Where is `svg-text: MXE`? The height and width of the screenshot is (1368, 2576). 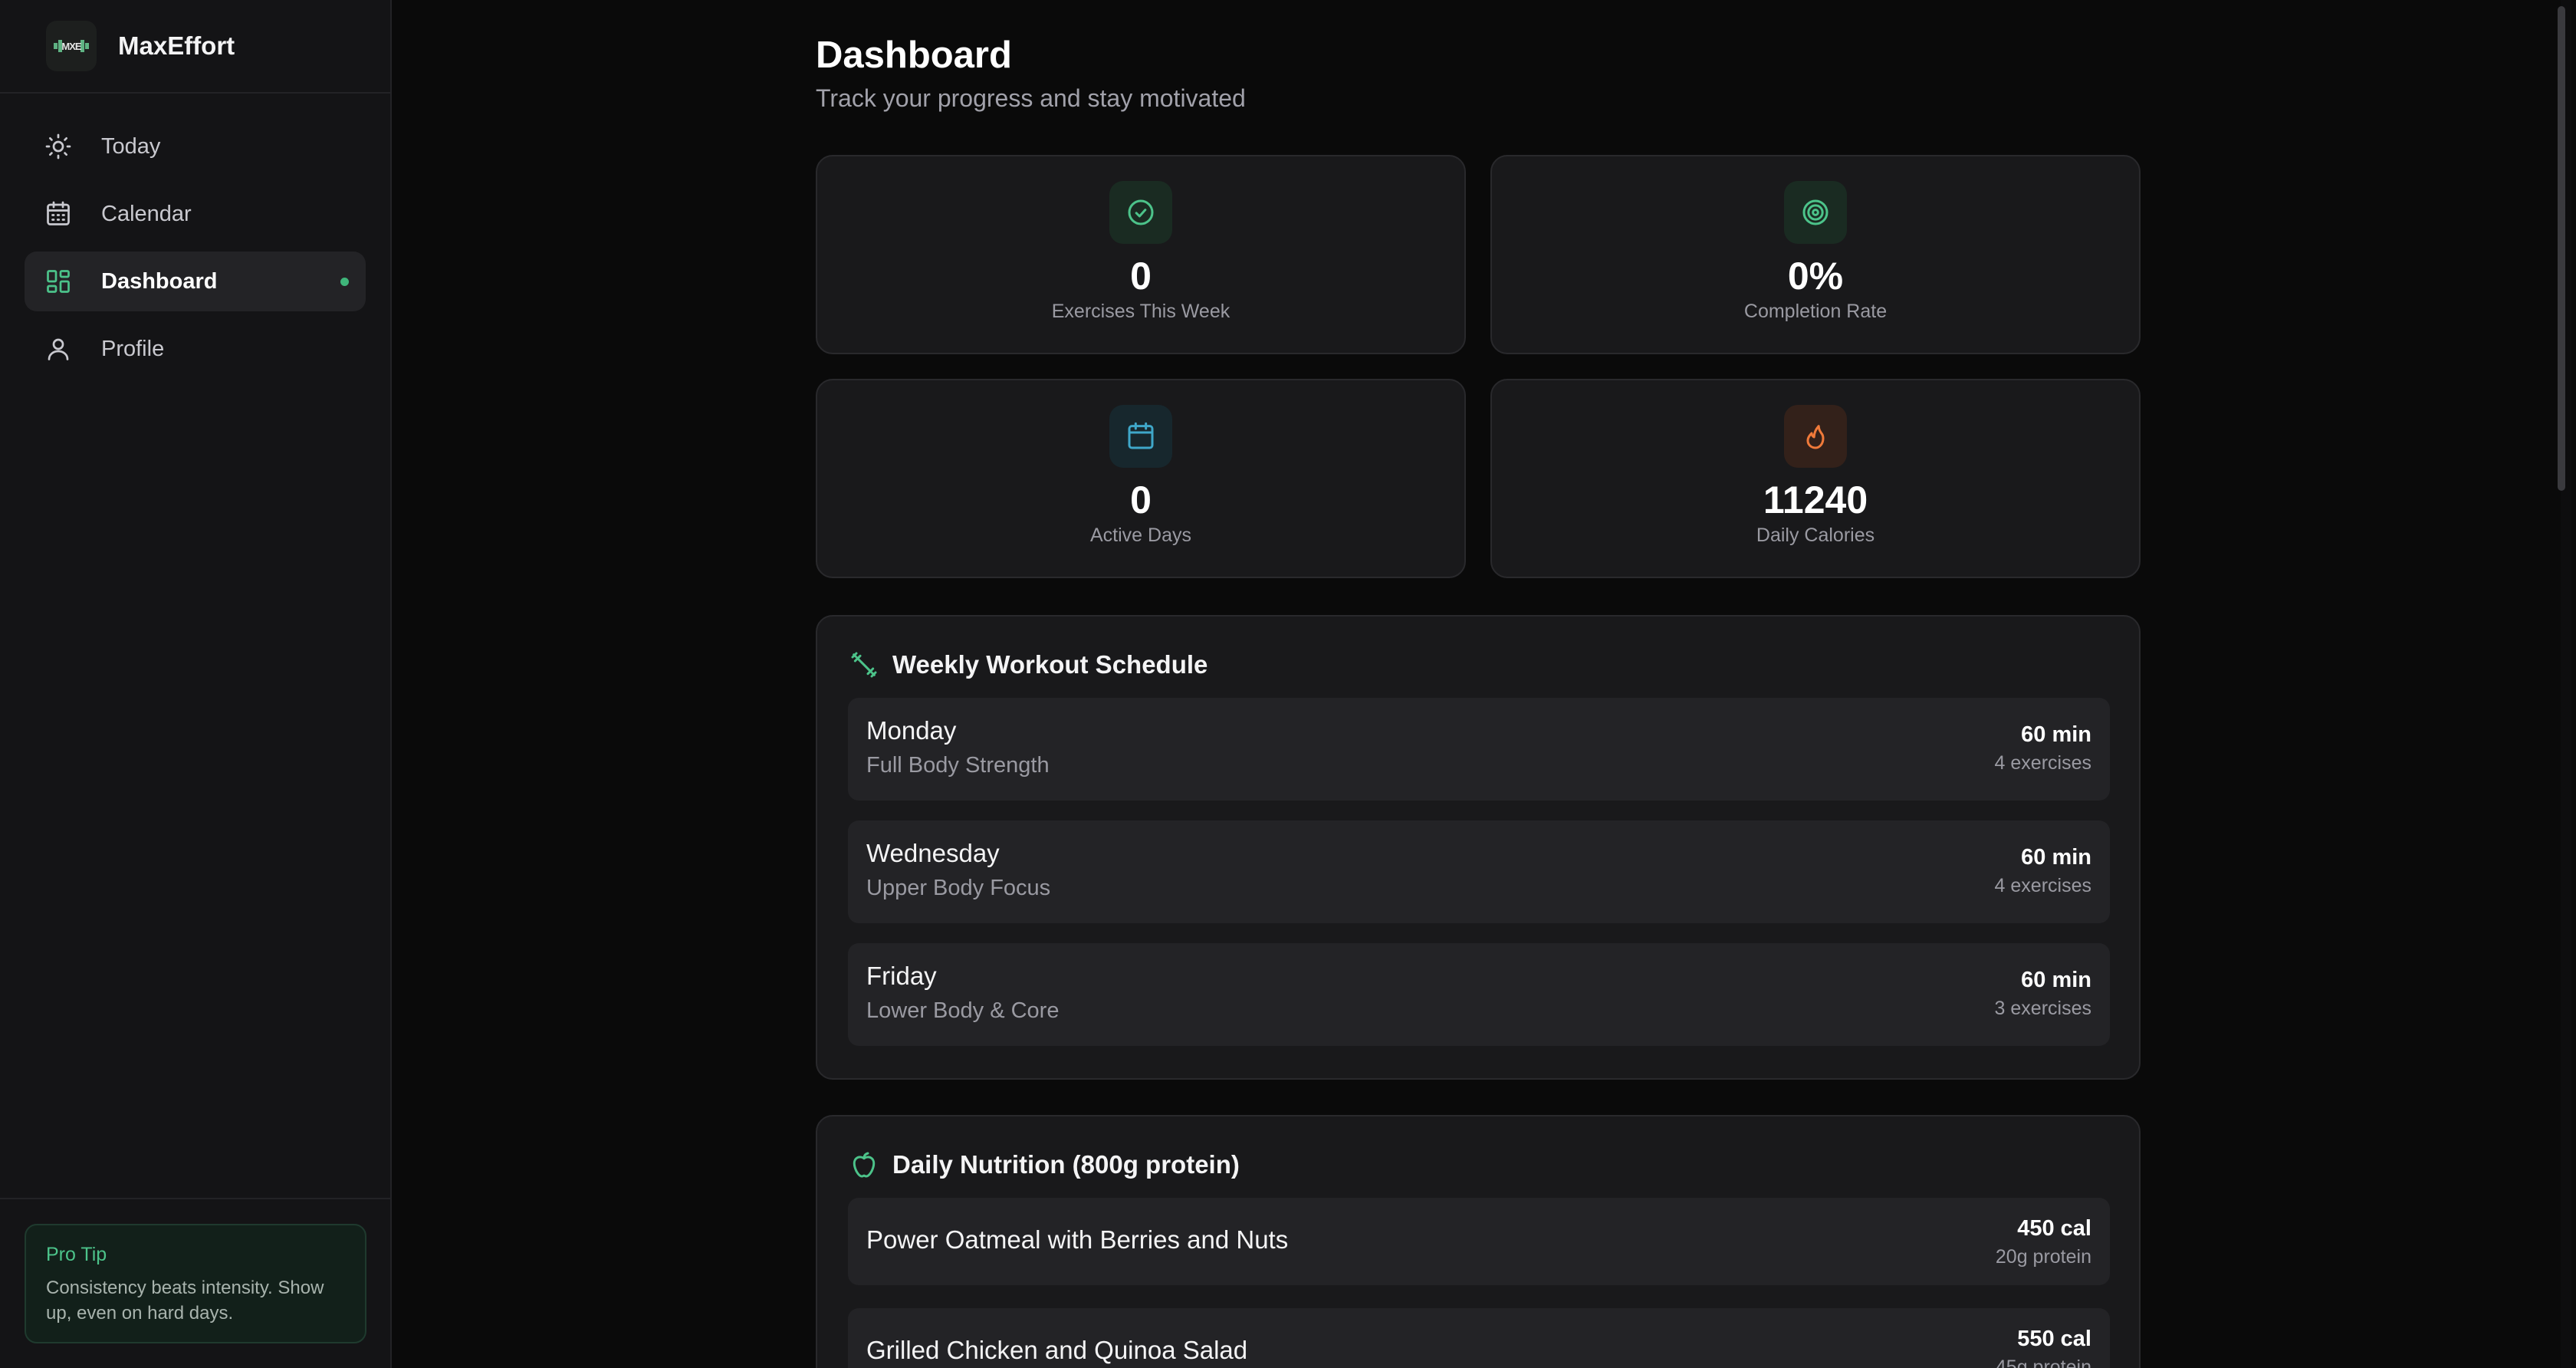
svg-text: MXE is located at coordinates (71, 46).